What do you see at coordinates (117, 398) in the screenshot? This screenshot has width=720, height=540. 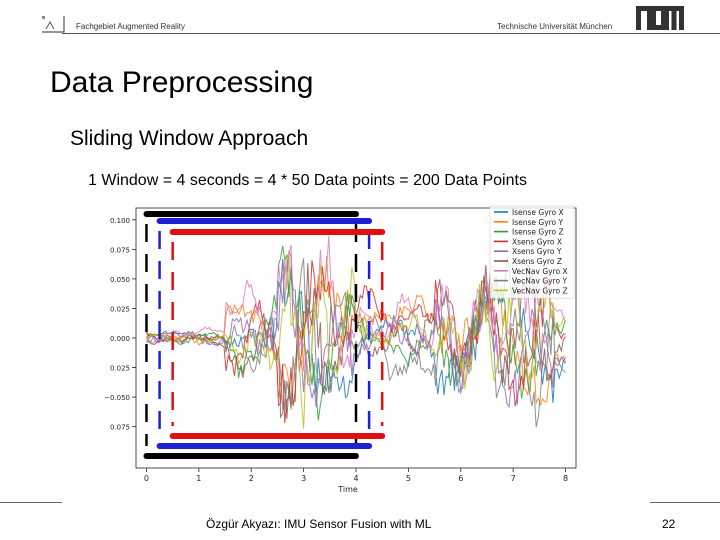 I see `y-tick-label: −0.050` at bounding box center [117, 398].